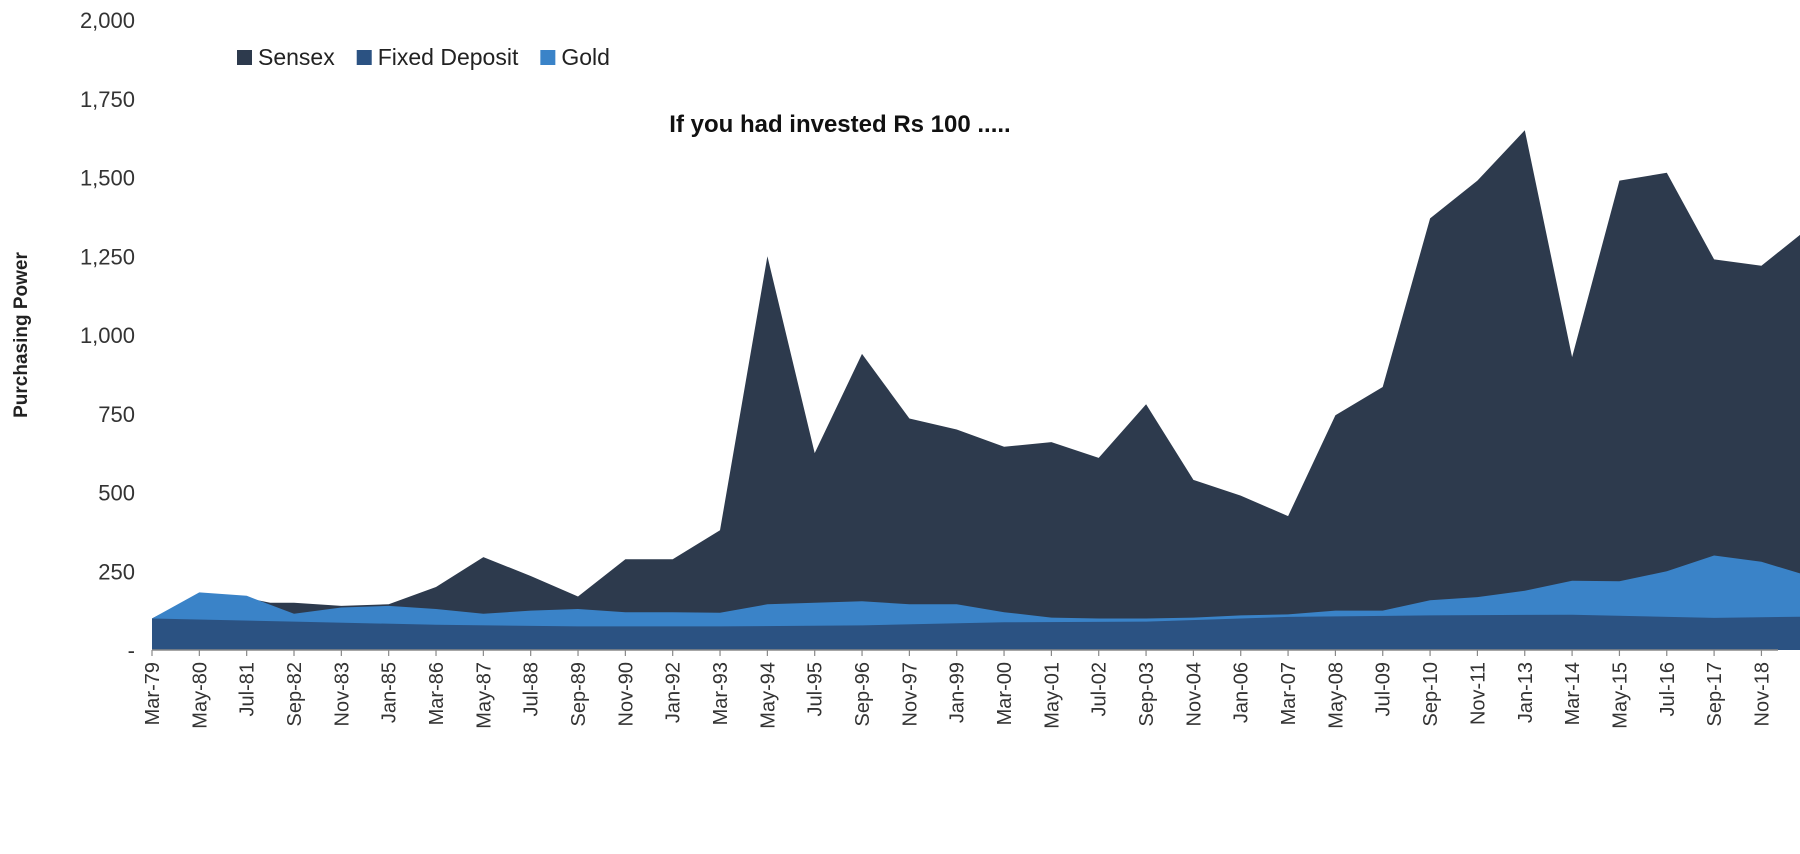 This screenshot has height=854, width=1800. I want to click on legend: Sensex Fixed Deposit Gold, so click(423, 57).